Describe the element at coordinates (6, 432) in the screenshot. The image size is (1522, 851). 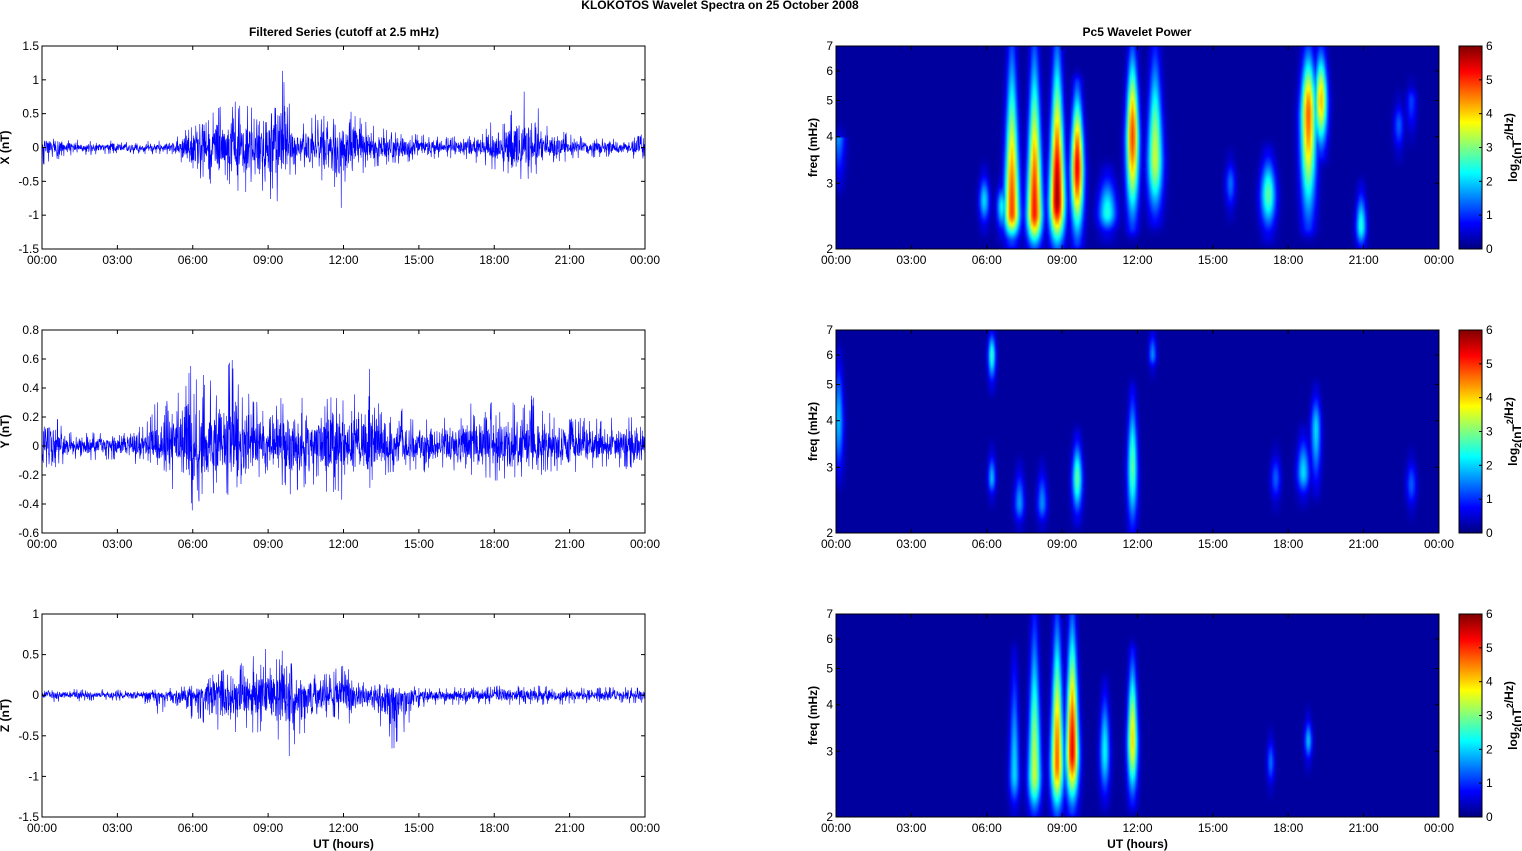
I see `y-axis-label: Y (nT)` at that location.